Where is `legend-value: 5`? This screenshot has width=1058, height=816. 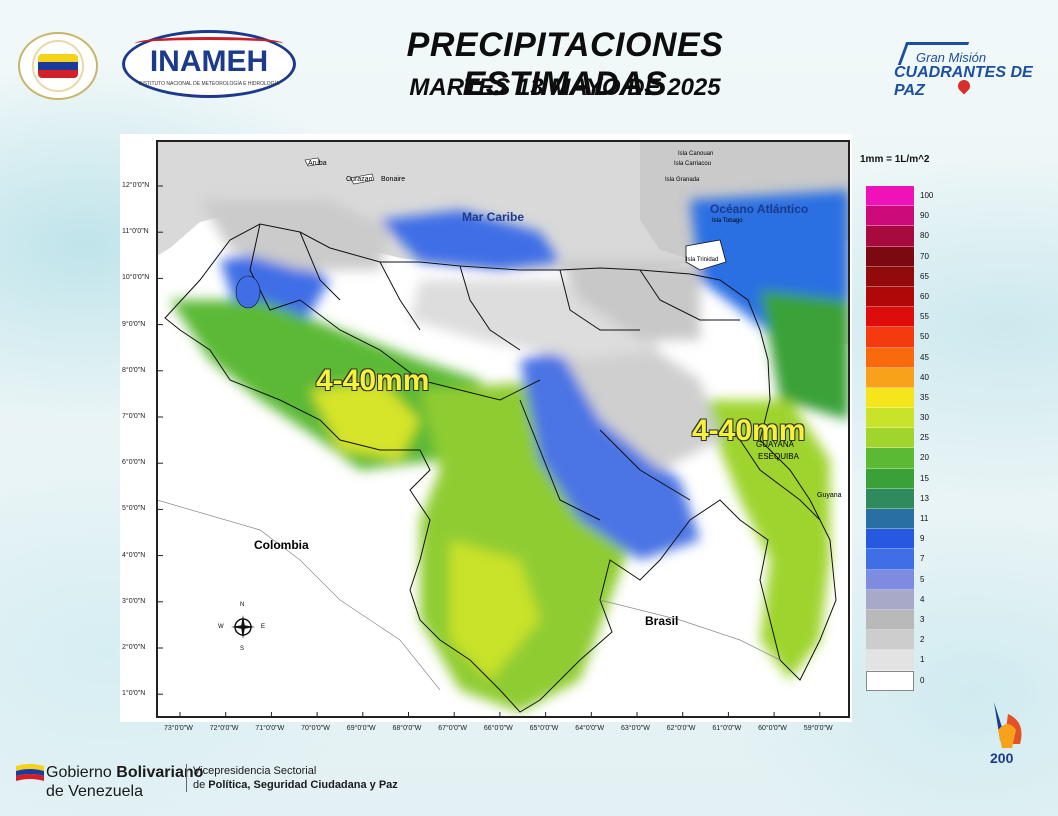 legend-value: 5 is located at coordinates (922, 579).